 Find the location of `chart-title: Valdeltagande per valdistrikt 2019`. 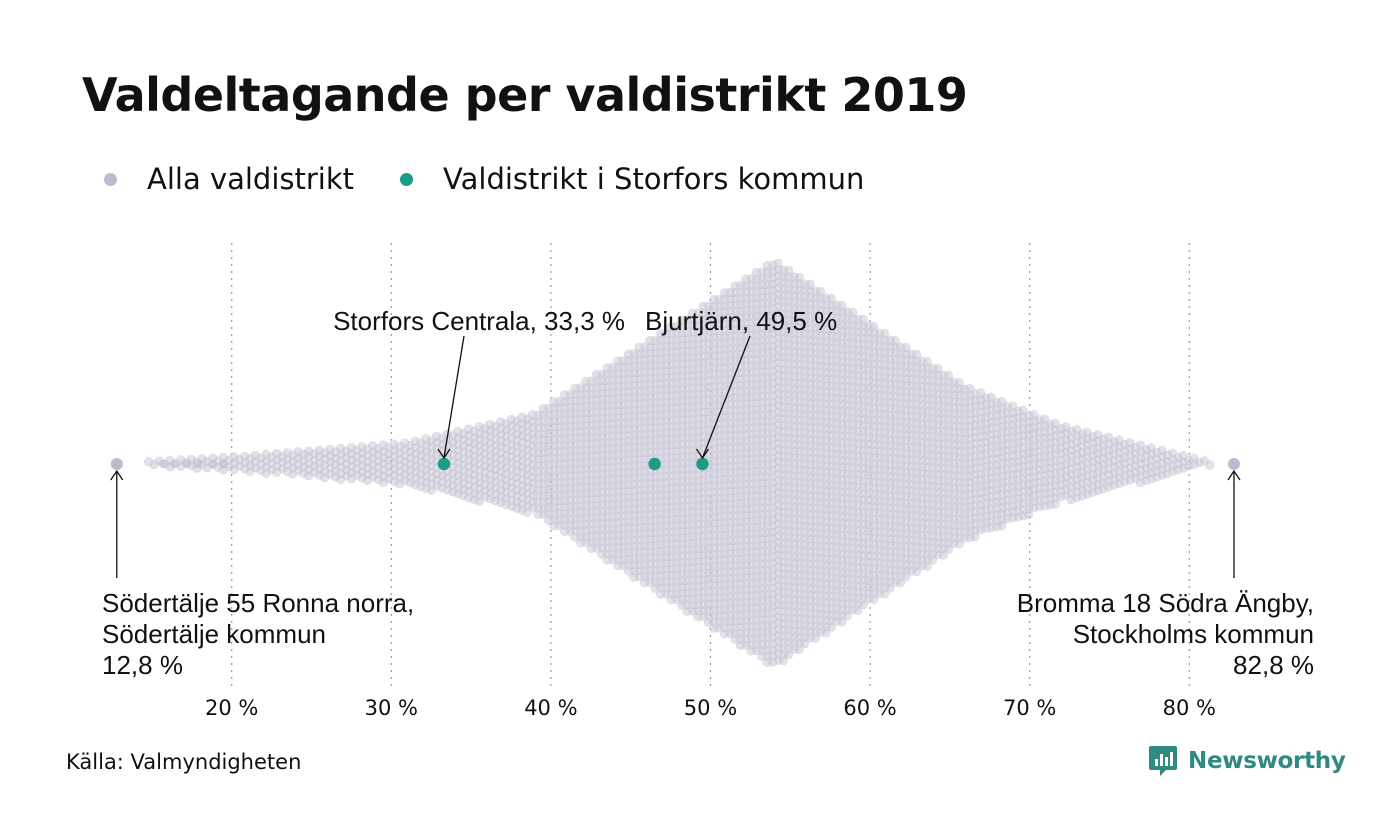

chart-title: Valdeltagande per valdistrikt 2019 is located at coordinates (525, 95).